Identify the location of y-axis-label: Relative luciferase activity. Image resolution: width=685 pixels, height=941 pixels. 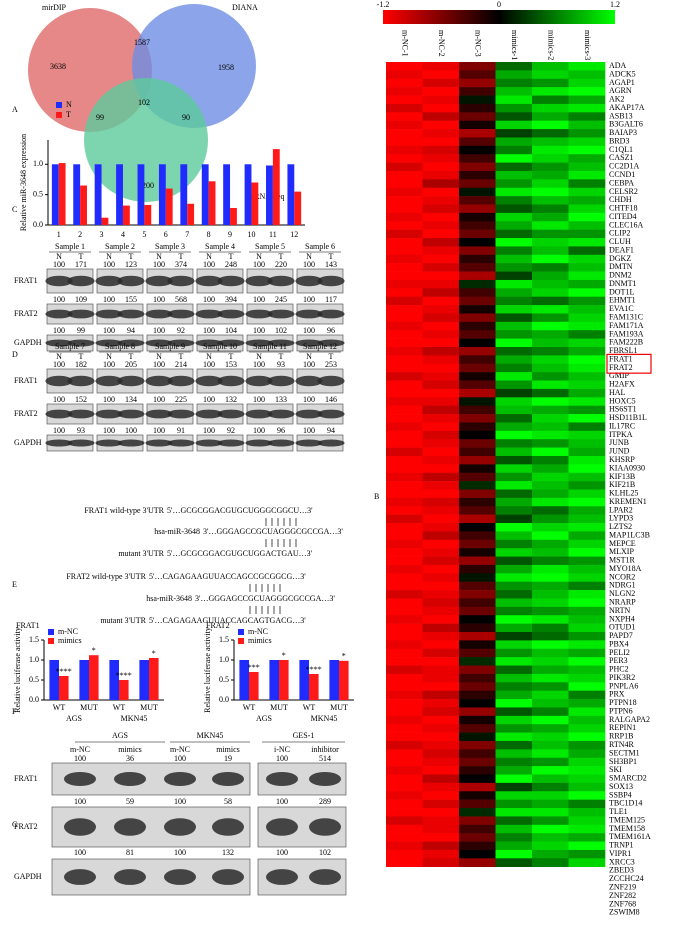
(207, 670).